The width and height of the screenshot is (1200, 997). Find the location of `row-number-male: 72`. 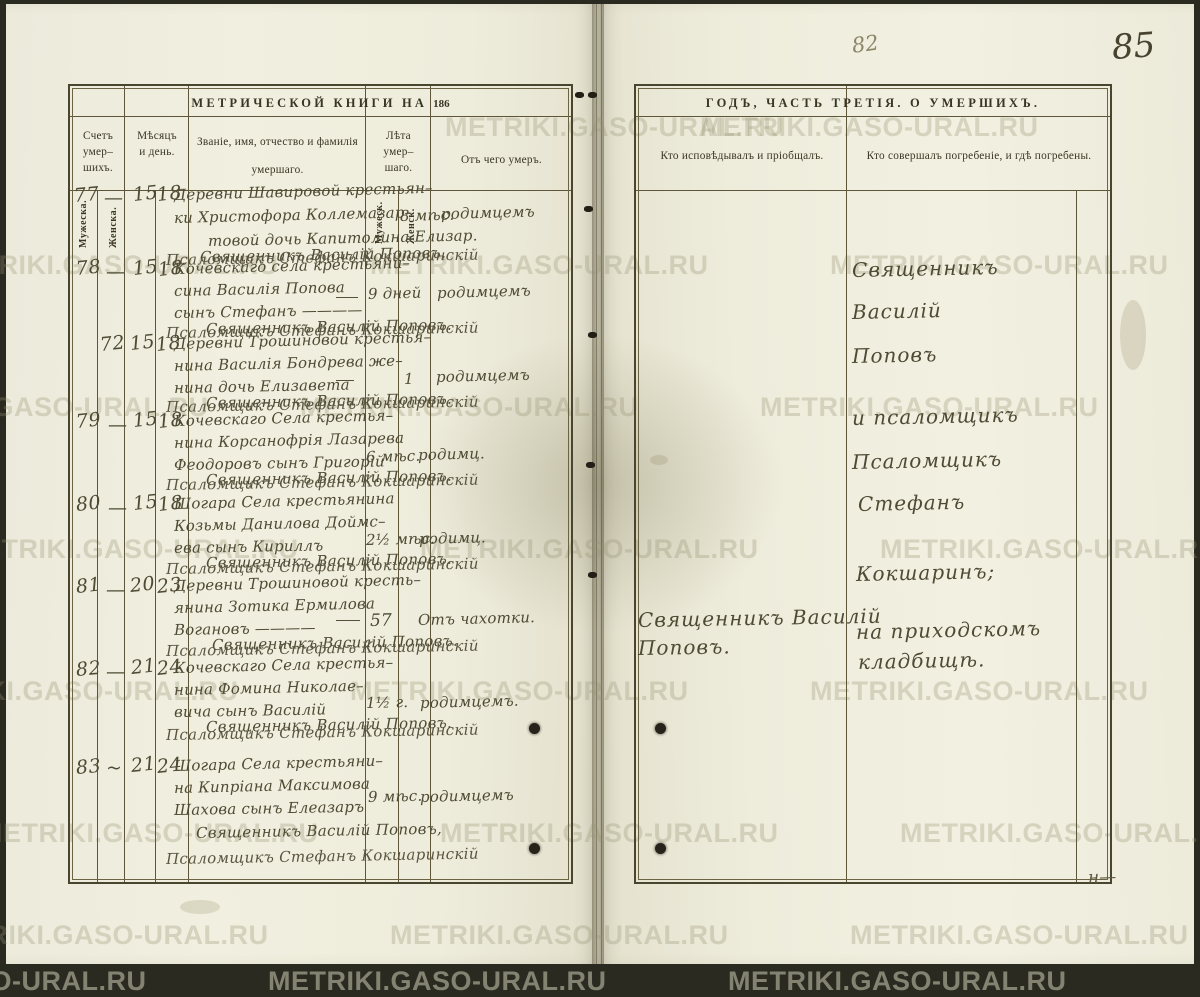

row-number-male: 72 is located at coordinates (112, 343).